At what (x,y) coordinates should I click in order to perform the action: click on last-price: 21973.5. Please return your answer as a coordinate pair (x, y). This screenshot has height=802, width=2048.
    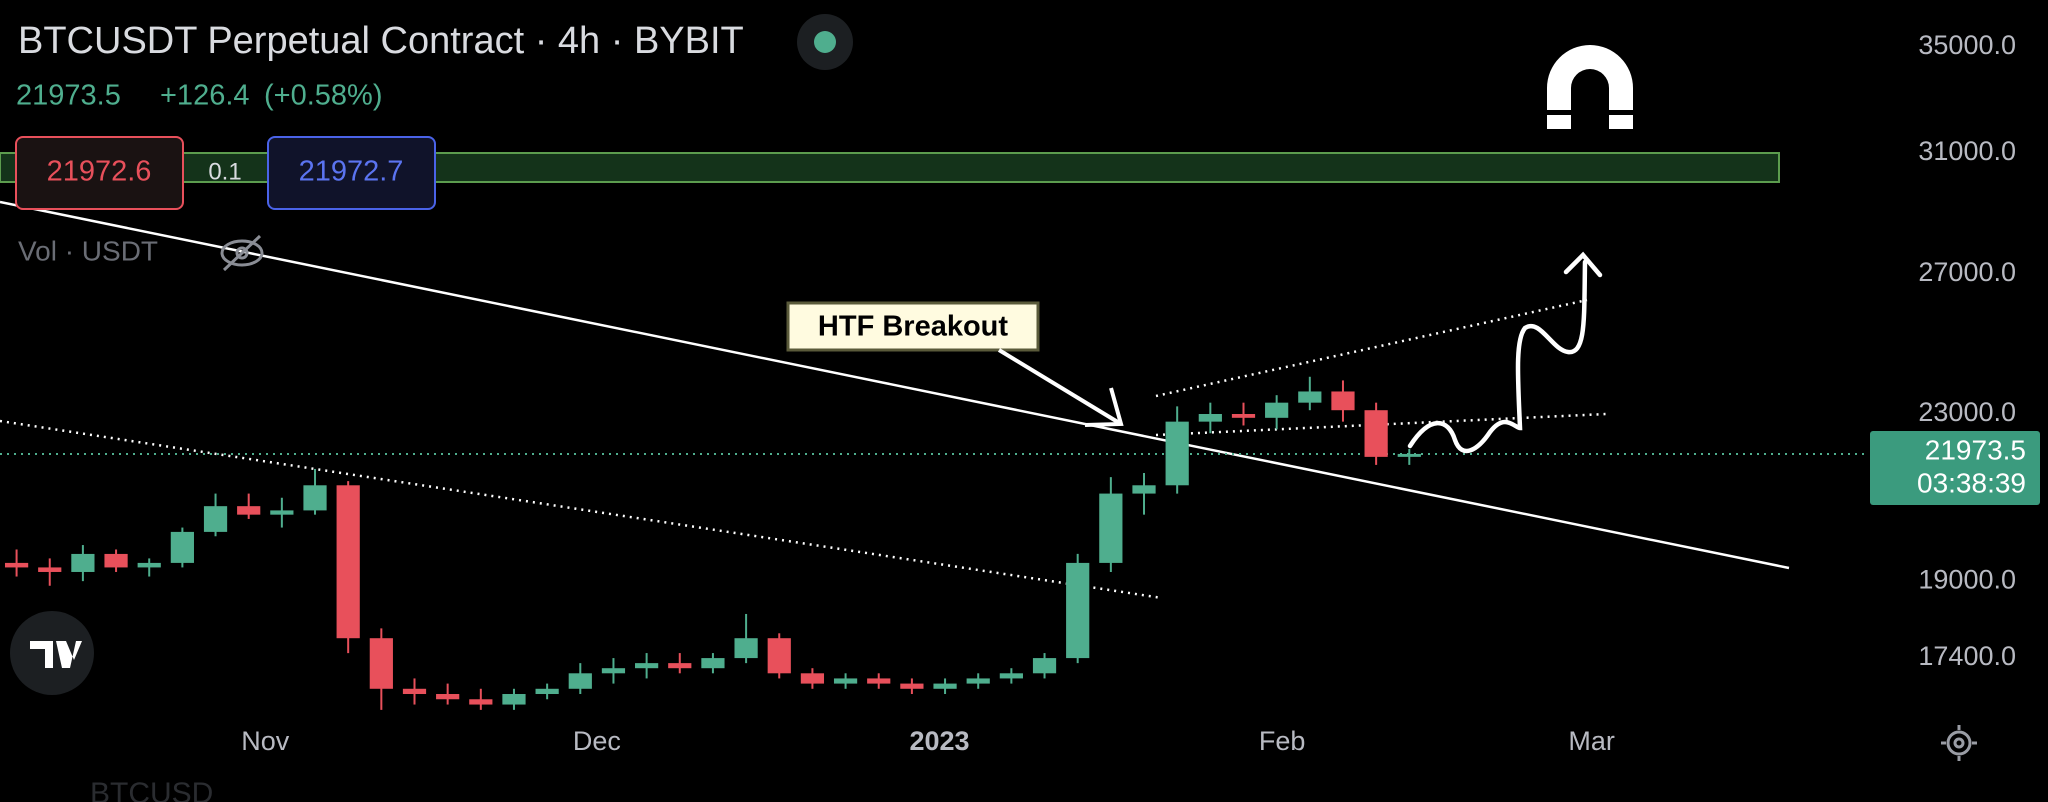
    Looking at the image, I should click on (68, 96).